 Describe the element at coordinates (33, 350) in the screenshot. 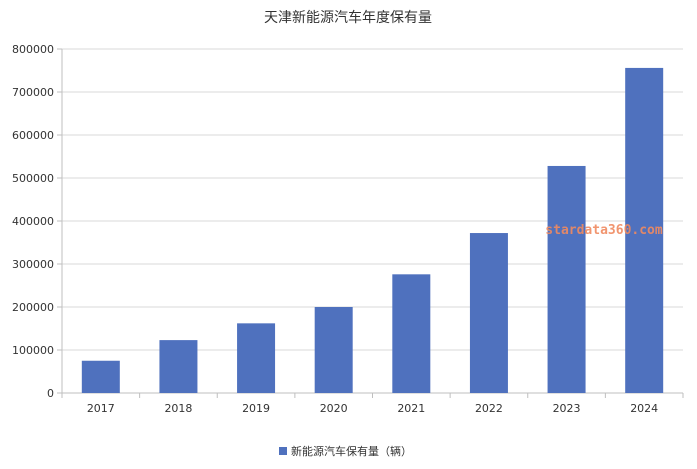

I see `y-tick-label: 100000` at that location.